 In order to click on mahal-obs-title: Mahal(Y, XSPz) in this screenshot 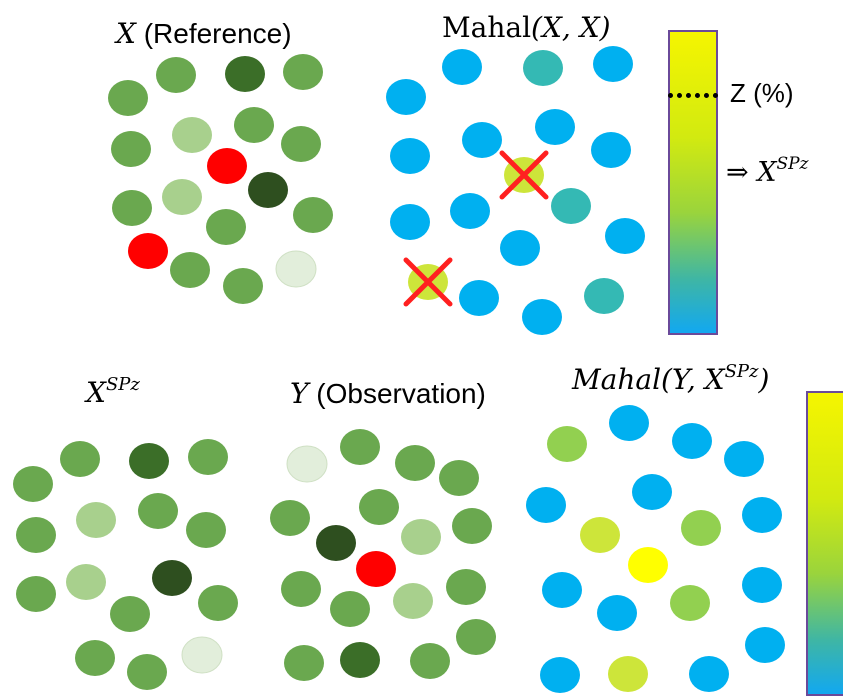, I will do `click(670, 378)`.